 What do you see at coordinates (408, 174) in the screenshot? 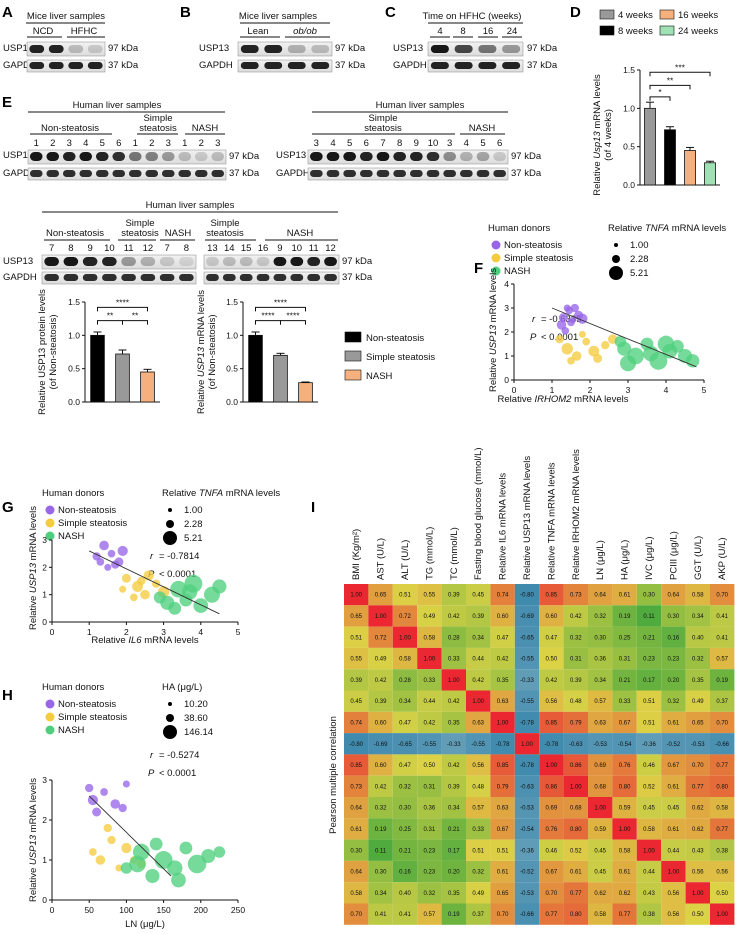
I see `panel-e-blot2-gapdh` at bounding box center [408, 174].